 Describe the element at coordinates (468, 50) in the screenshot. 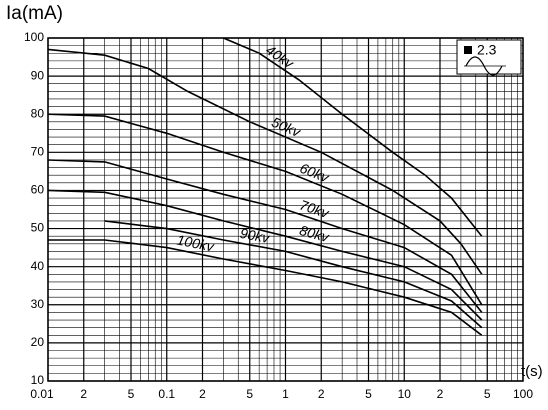

I see `legend-swatch` at that location.